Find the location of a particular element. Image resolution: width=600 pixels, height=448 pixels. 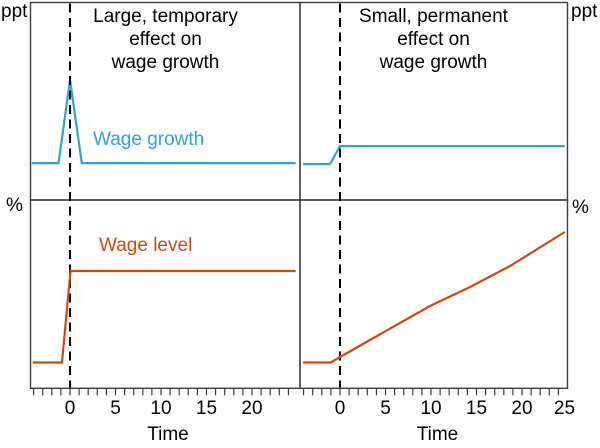

panel-title-left: Large, temporary effect on wage growth is located at coordinates (165, 39).